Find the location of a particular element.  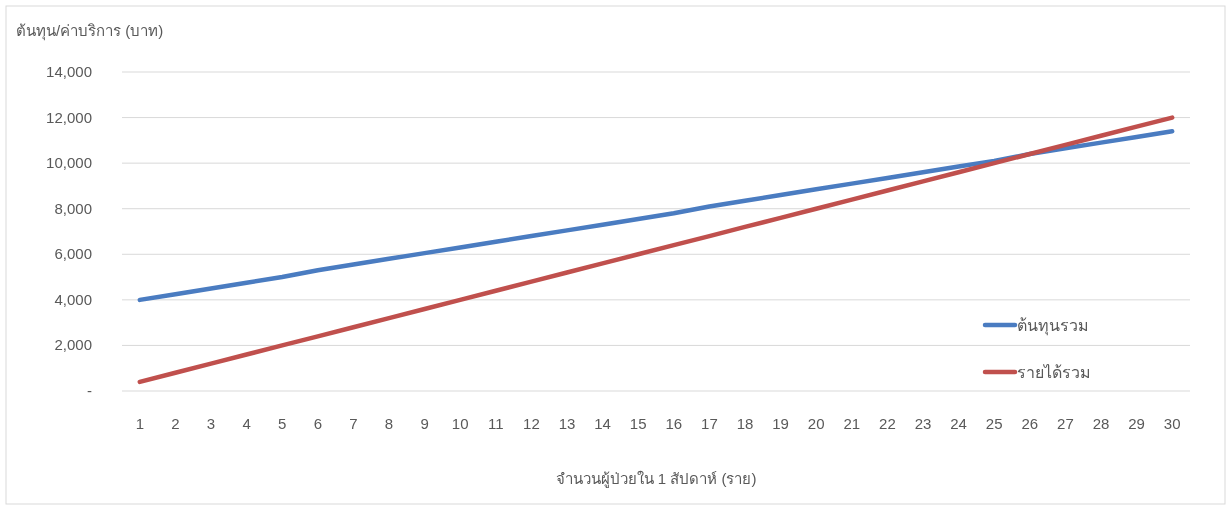

legend-label: รายได้รวม is located at coordinates (1054, 372).